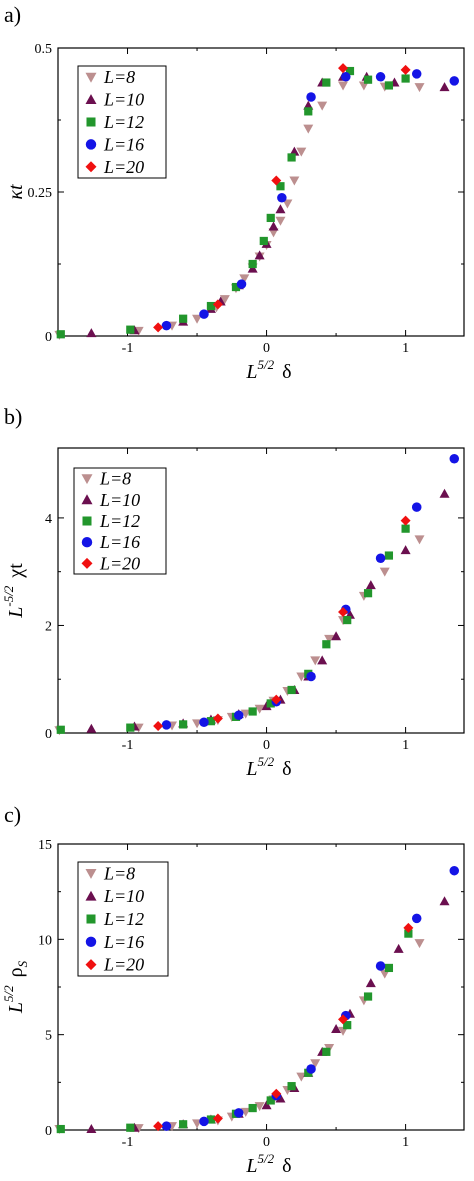 The image size is (474, 1181). I want to click on panel-label: c), so click(12, 814).